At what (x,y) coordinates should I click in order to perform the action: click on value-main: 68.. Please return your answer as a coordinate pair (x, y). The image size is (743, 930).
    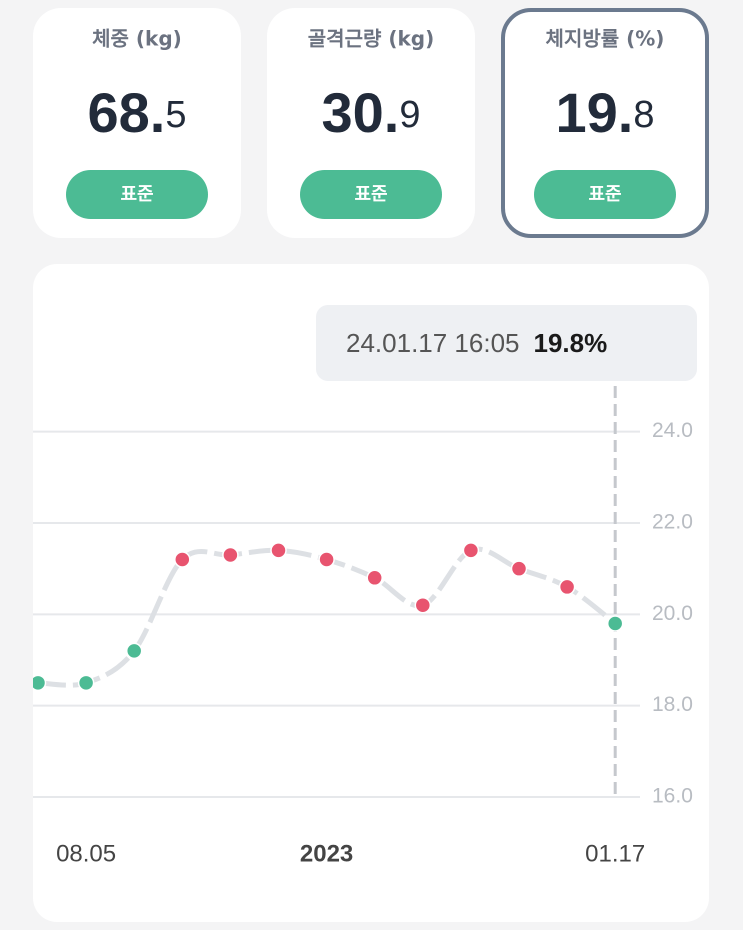
    Looking at the image, I should click on (127, 112).